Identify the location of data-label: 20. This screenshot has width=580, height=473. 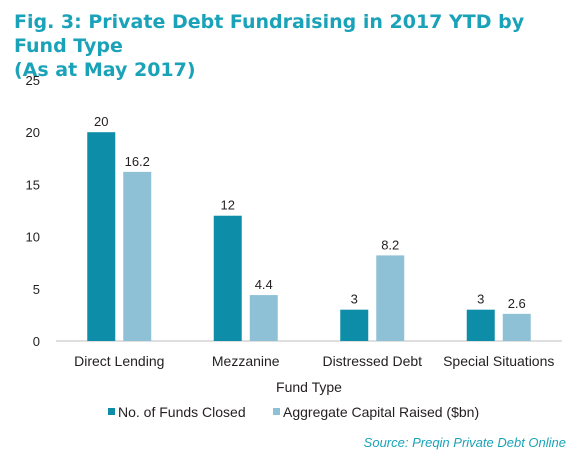
(101, 121).